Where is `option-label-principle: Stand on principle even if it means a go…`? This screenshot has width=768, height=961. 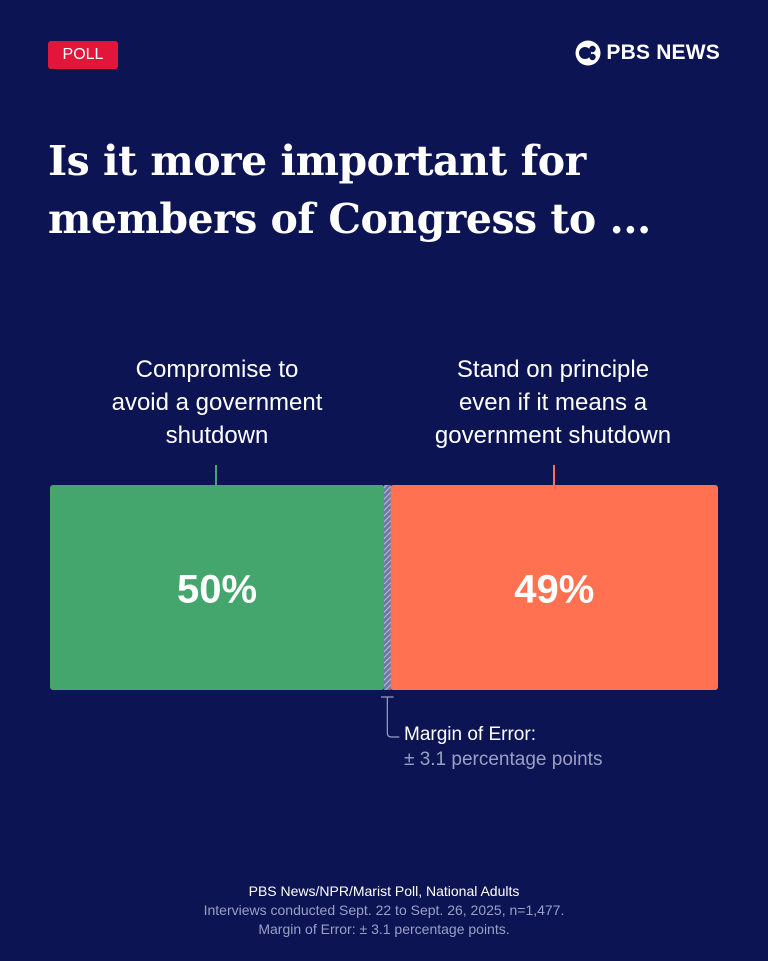 option-label-principle: Stand on principle even if it means a go… is located at coordinates (553, 402).